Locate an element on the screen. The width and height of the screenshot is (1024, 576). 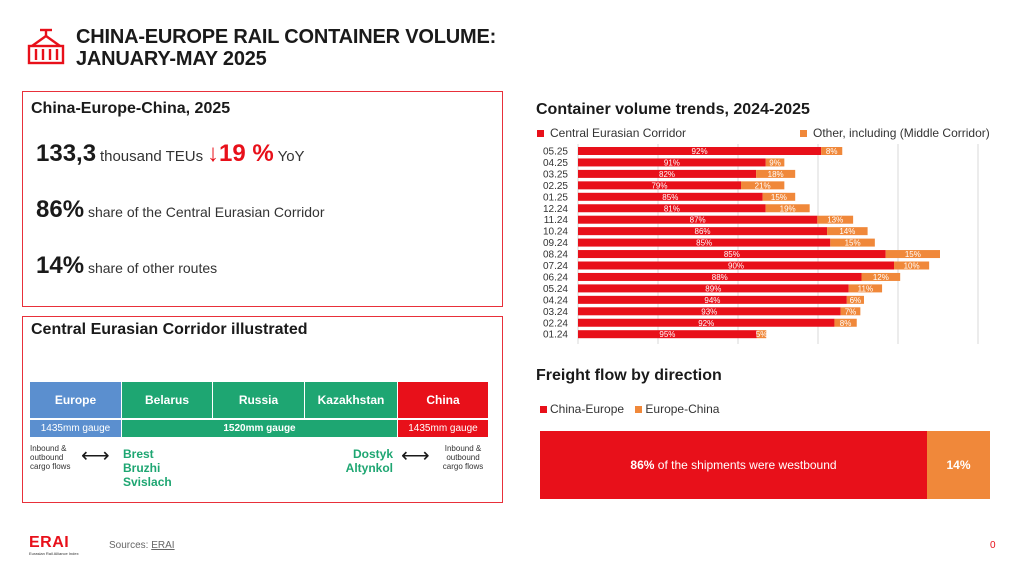
data-label-central: 91% is located at coordinates (672, 162).